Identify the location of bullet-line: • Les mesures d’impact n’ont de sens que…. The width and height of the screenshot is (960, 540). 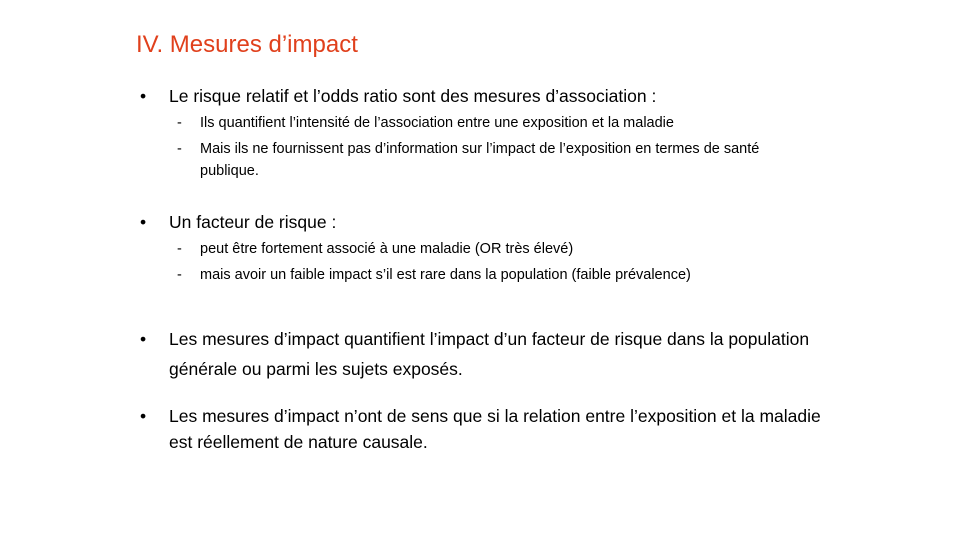
(485, 429).